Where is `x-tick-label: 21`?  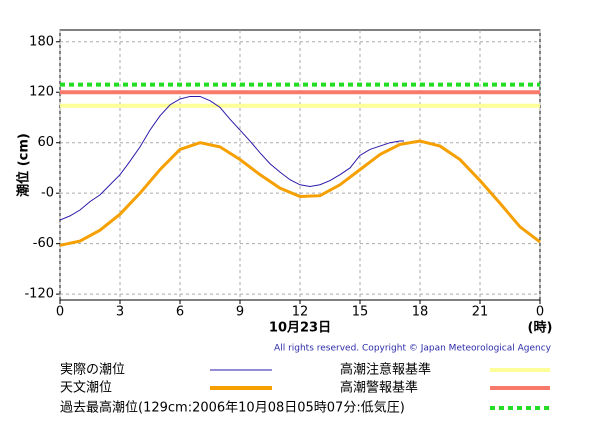
x-tick-label: 21 is located at coordinates (480, 312).